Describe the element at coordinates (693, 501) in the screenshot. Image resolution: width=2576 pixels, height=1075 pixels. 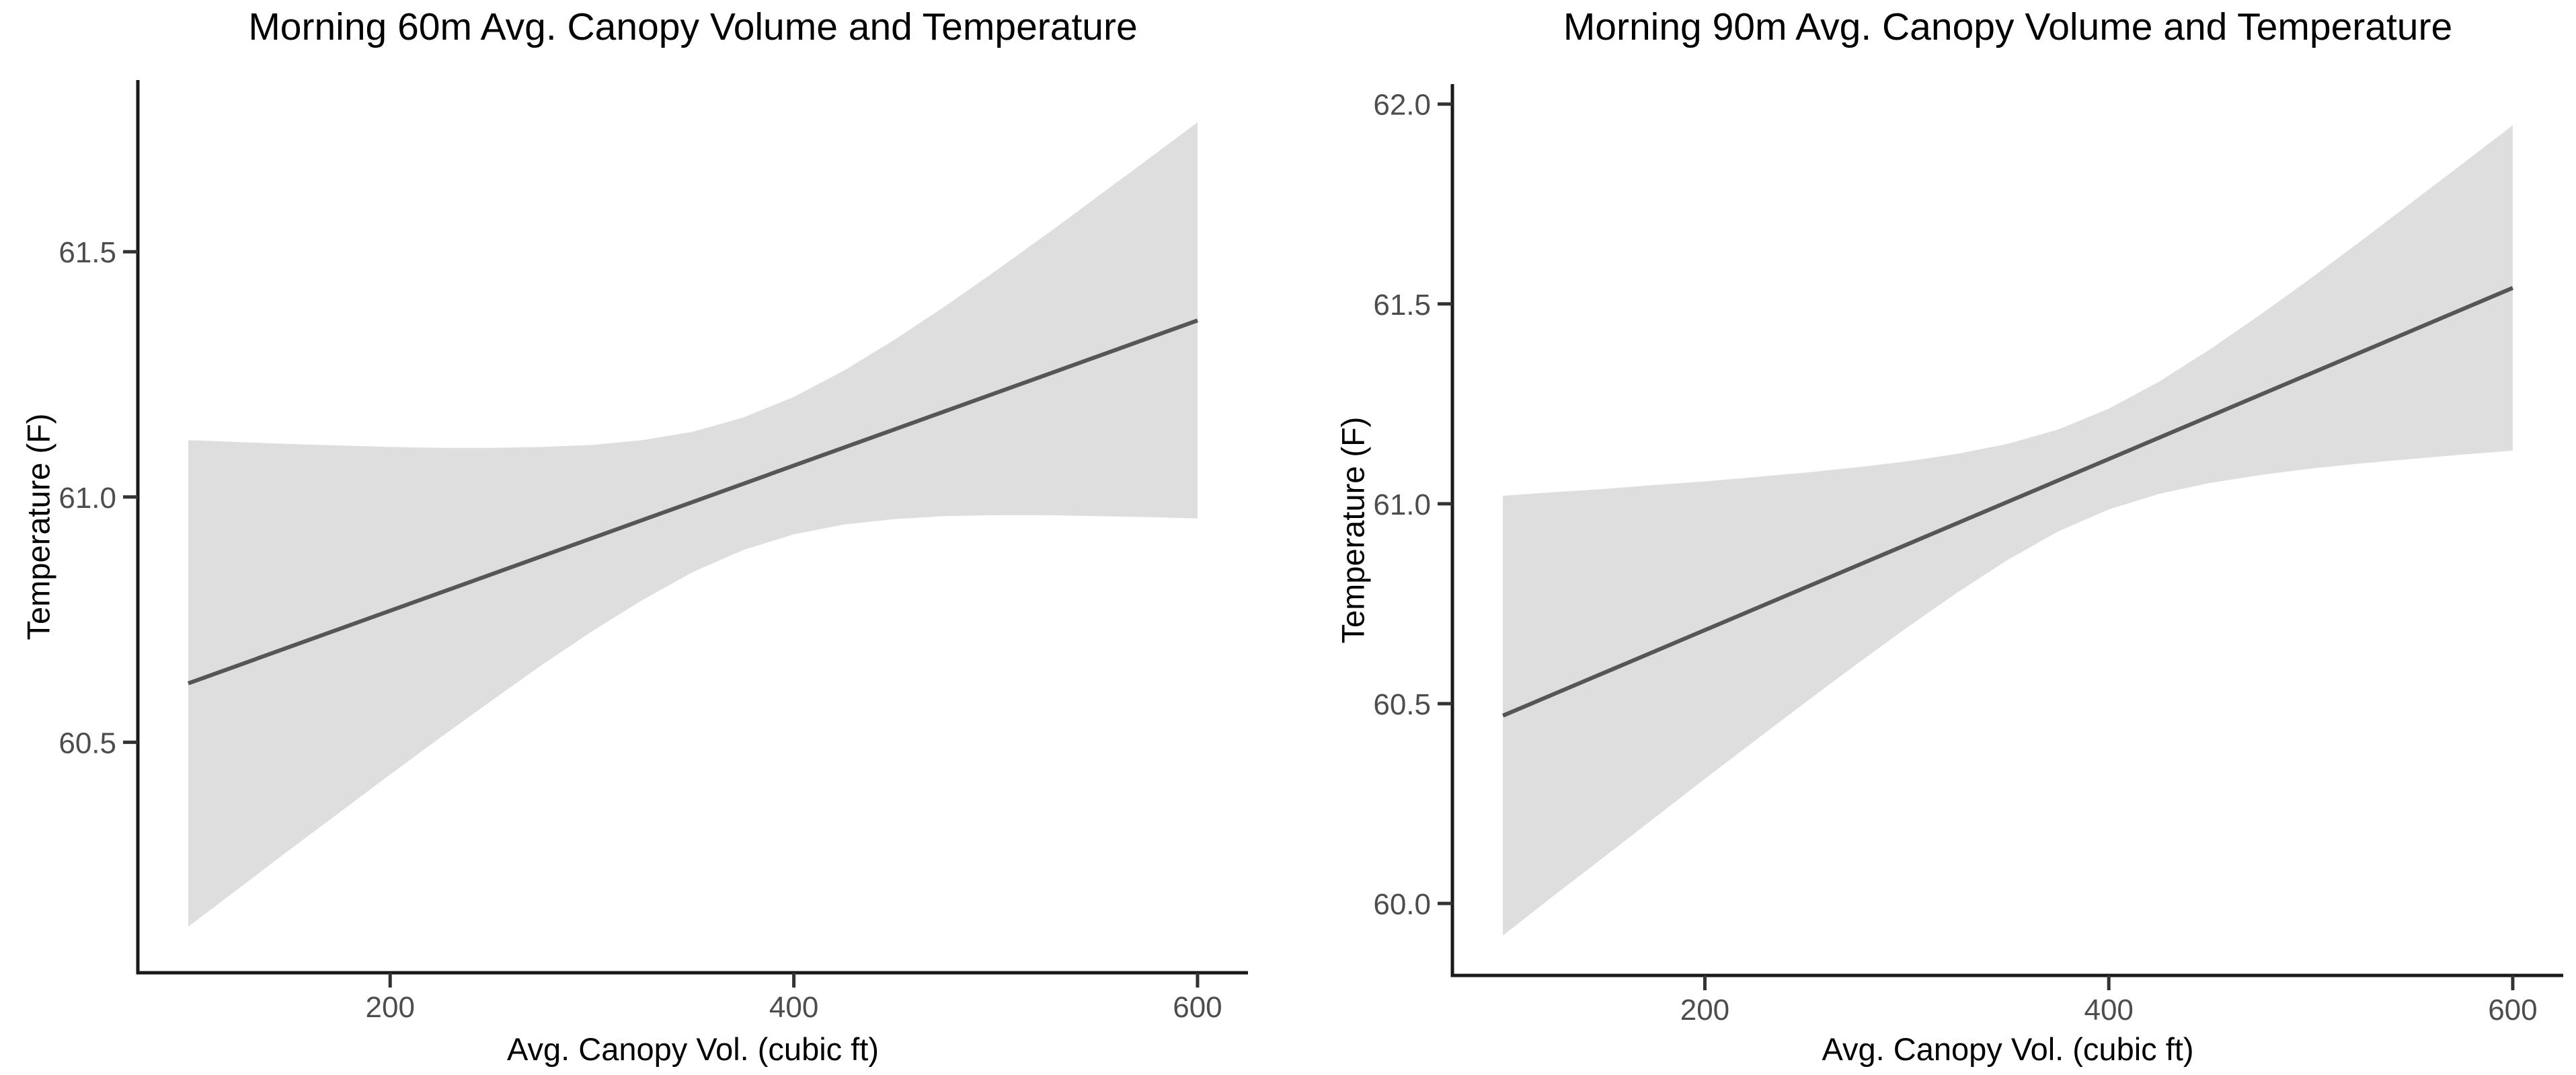
I see `regression-line` at that location.